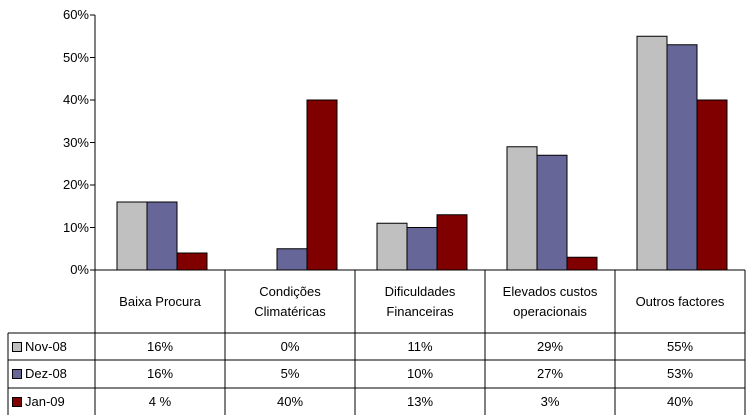  Describe the element at coordinates (45, 401) in the screenshot. I see `legend-label: Jan-09` at that location.